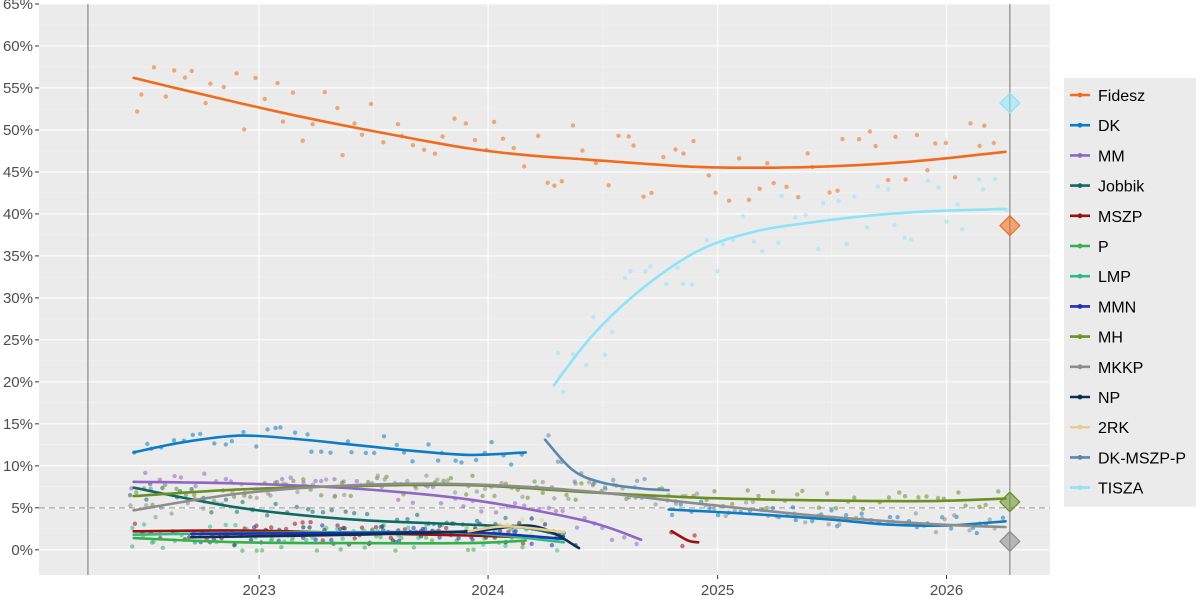 Image resolution: width=1200 pixels, height=603 pixels. Describe the element at coordinates (1120, 217) in the screenshot. I see `legend-label-mszp: MSZP` at that location.